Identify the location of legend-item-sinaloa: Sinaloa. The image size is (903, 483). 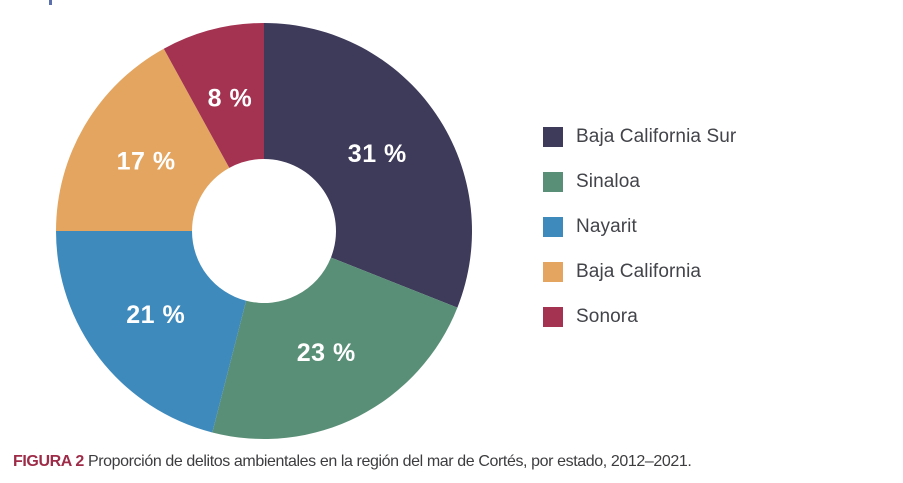
(639, 181).